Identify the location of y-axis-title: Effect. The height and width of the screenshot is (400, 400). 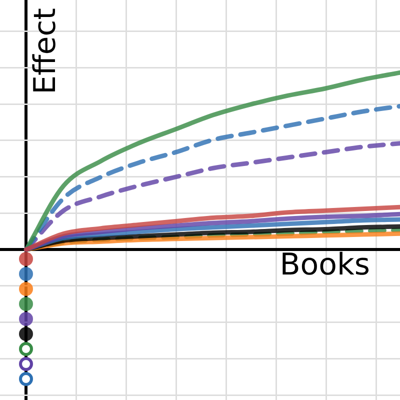
(45, 51).